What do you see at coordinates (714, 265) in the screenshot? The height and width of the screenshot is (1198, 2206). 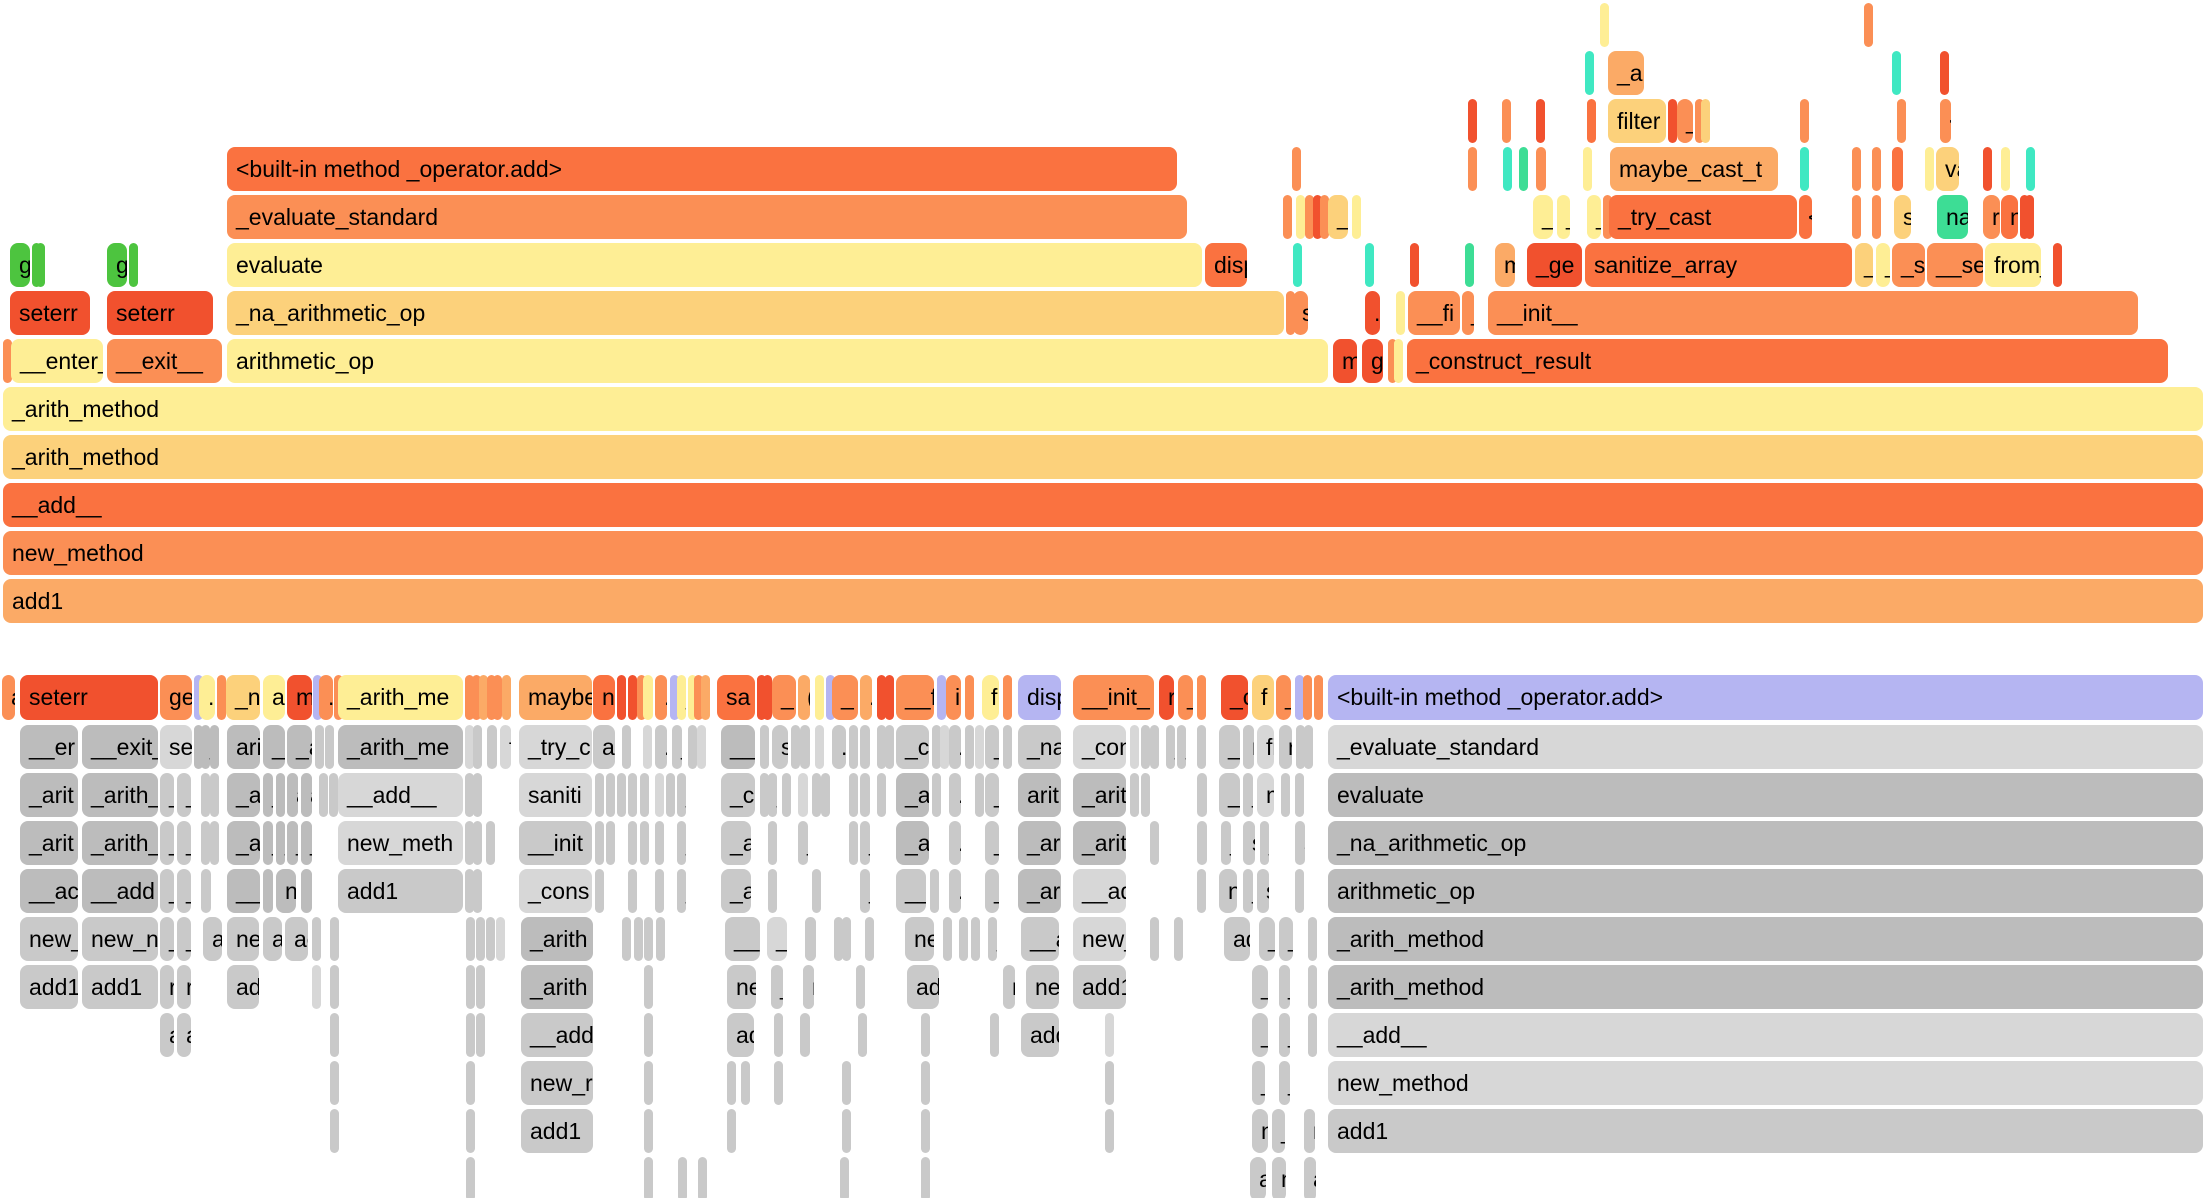 I see `frame-evaluate: evaluate` at bounding box center [714, 265].